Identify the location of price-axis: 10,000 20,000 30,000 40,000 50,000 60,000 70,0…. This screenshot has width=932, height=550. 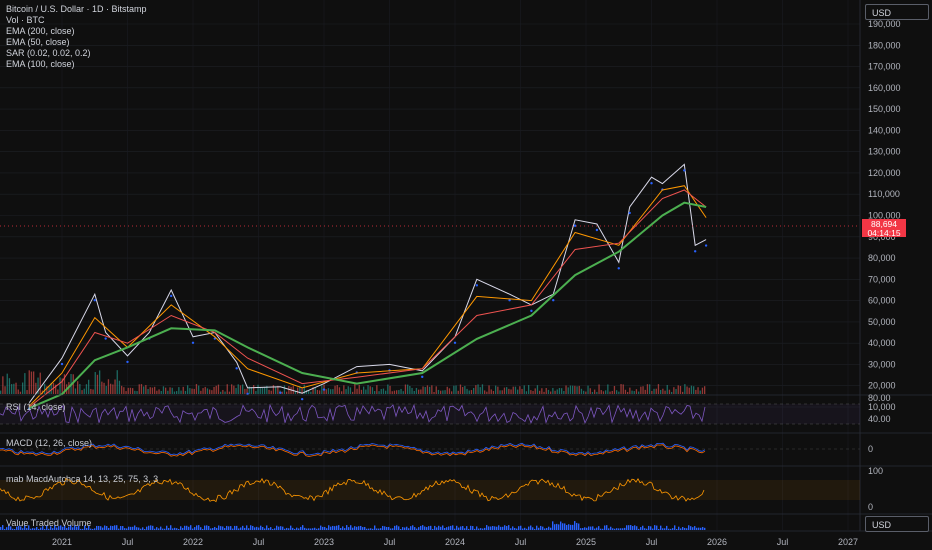
(884, 215).